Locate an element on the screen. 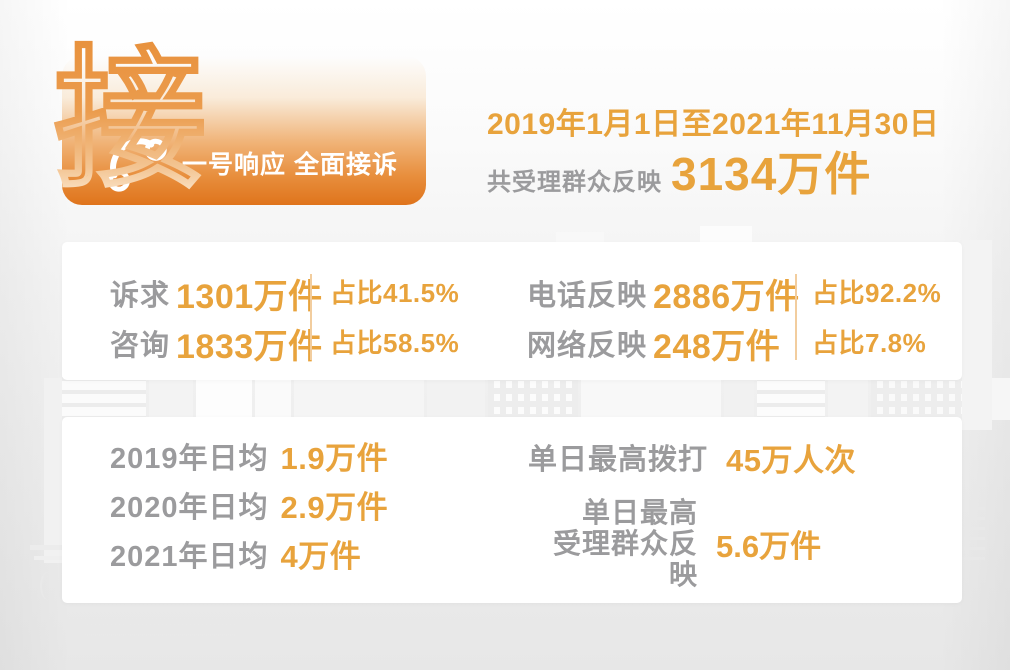  hero-character-glyph: 接 is located at coordinates (130, 120).